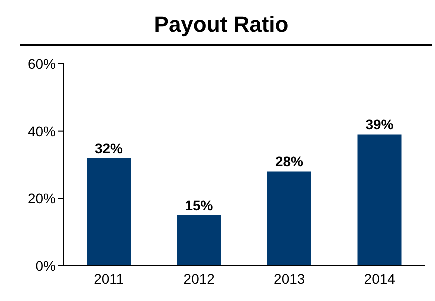  Describe the element at coordinates (199, 206) in the screenshot. I see `data-label: 15%` at that location.